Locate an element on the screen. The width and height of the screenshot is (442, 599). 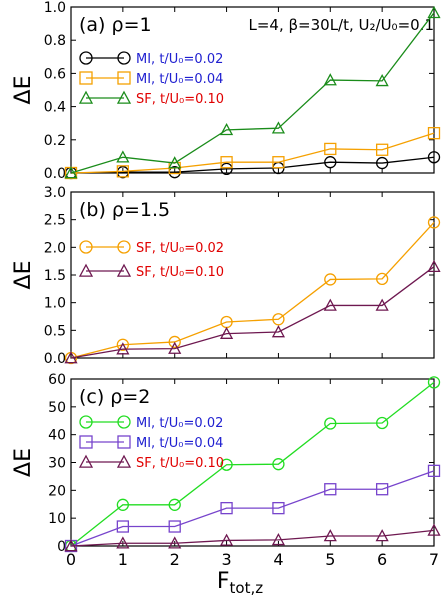
y-tick-label: 0.6 is located at coordinates (55, 74).